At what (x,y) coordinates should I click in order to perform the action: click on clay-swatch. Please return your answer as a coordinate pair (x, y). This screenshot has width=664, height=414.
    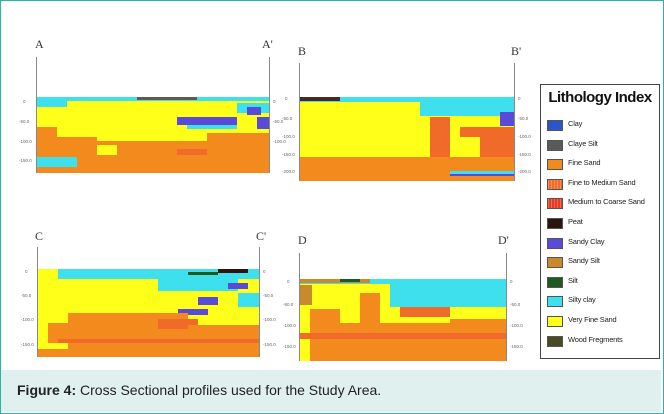
    Looking at the image, I should click on (555, 125).